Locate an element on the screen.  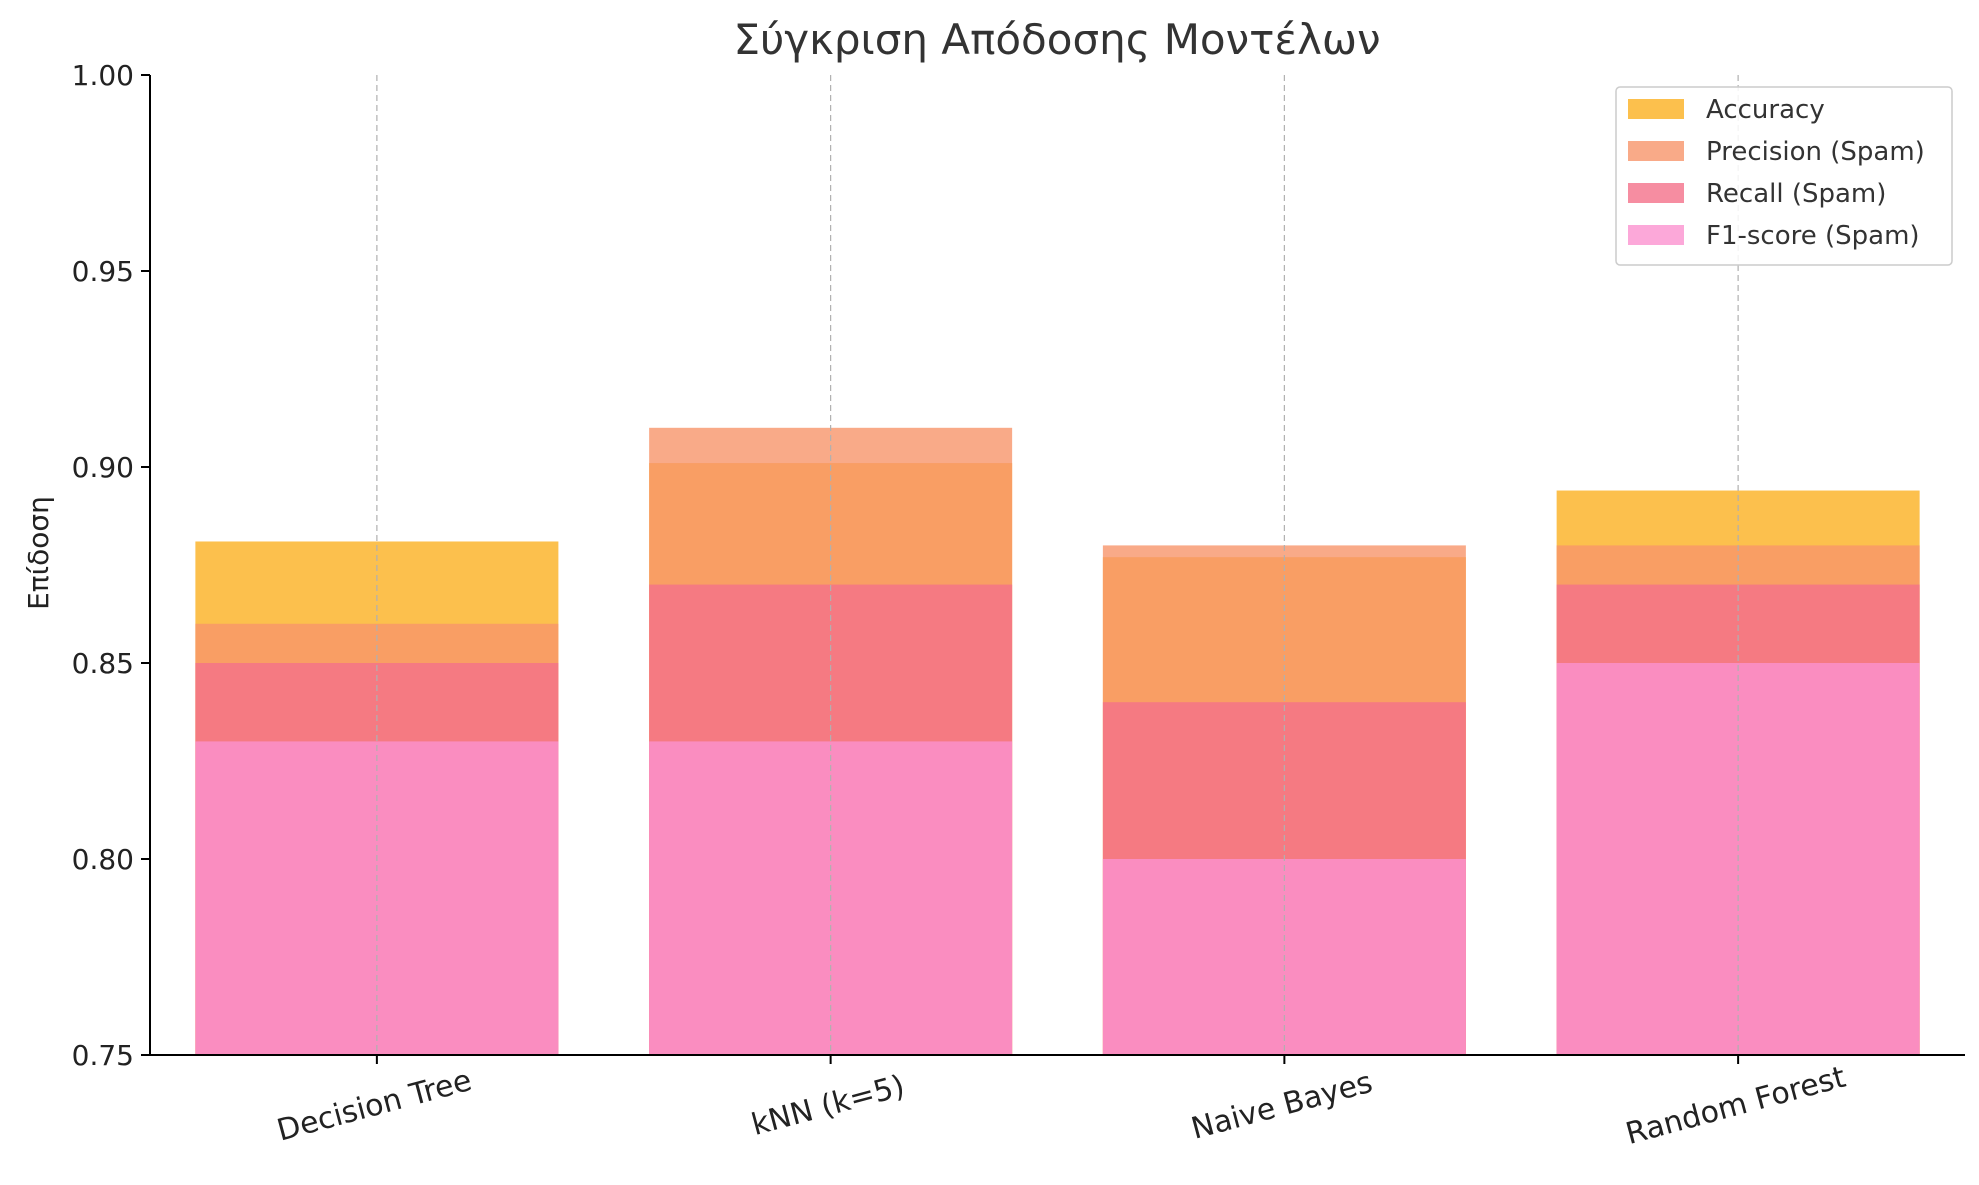
y-tick-label: 0.95 is located at coordinates (103, 271).